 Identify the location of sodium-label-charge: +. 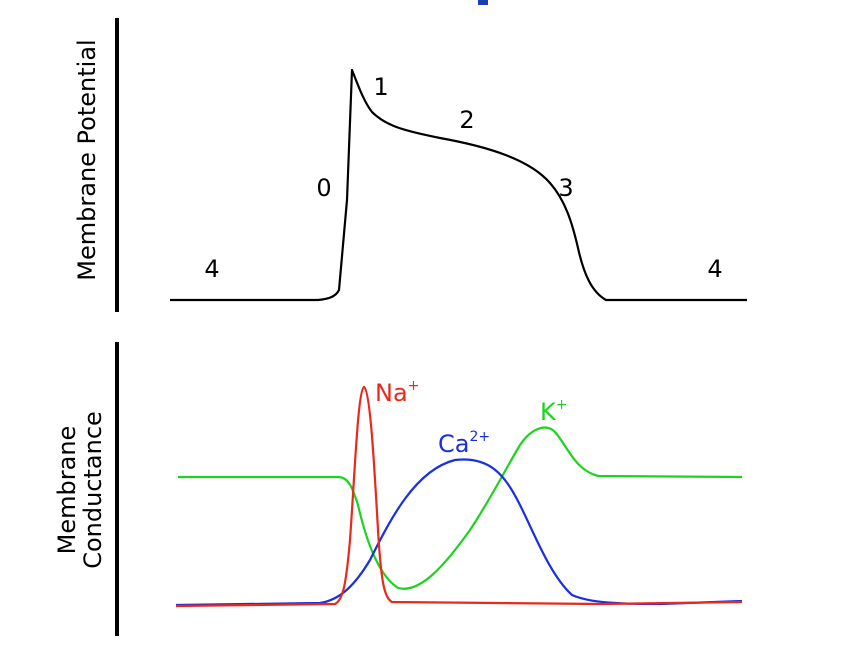
(414, 386).